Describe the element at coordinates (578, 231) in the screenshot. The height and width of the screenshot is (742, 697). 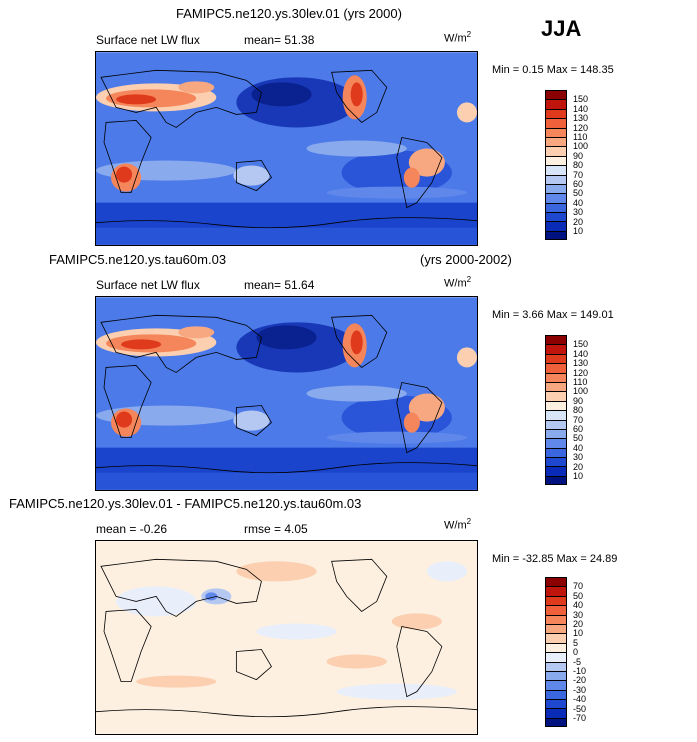
I see `panel-1-colorbar-label: 10` at that location.